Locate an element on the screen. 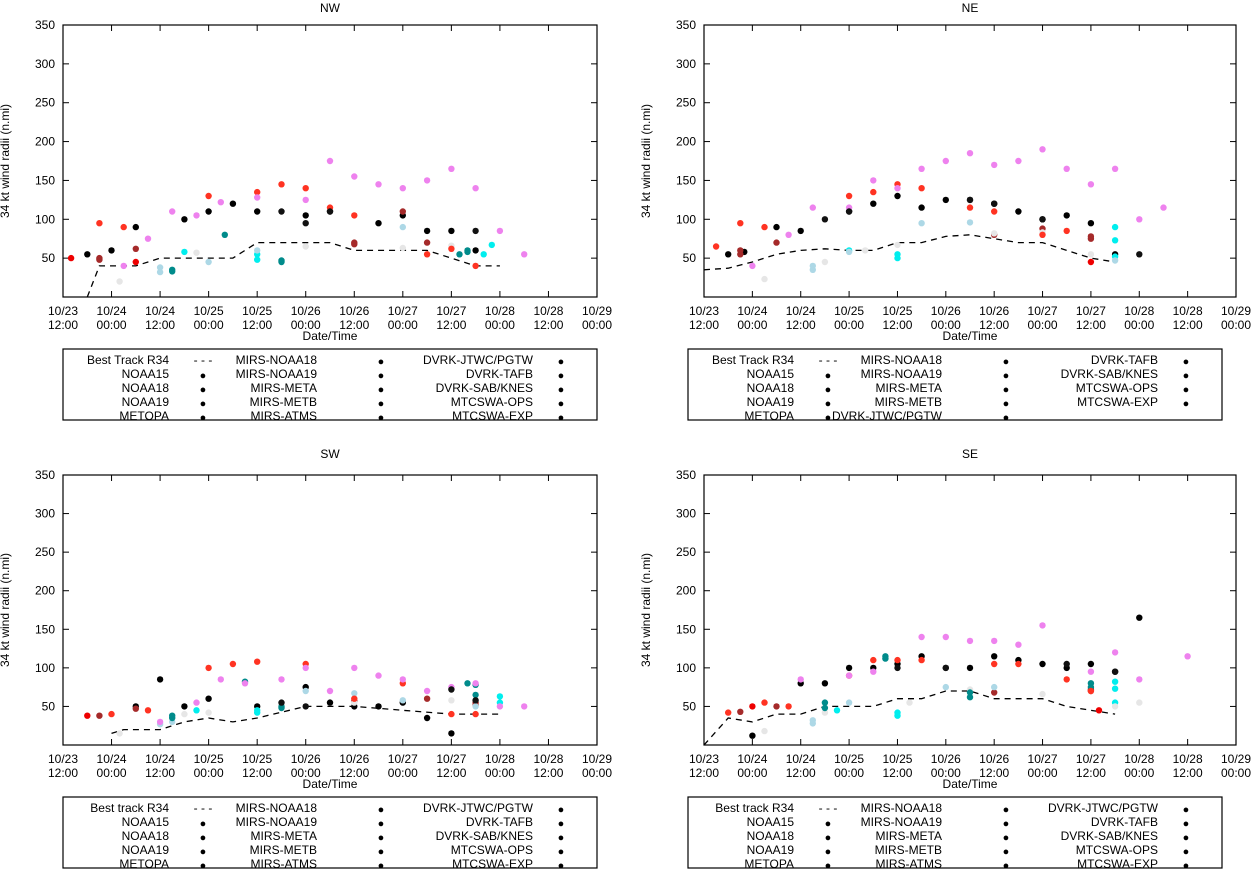 Image resolution: width=1253 pixels, height=875 pixels. legend-best-track-symbol: - - - is located at coordinates (203, 808).